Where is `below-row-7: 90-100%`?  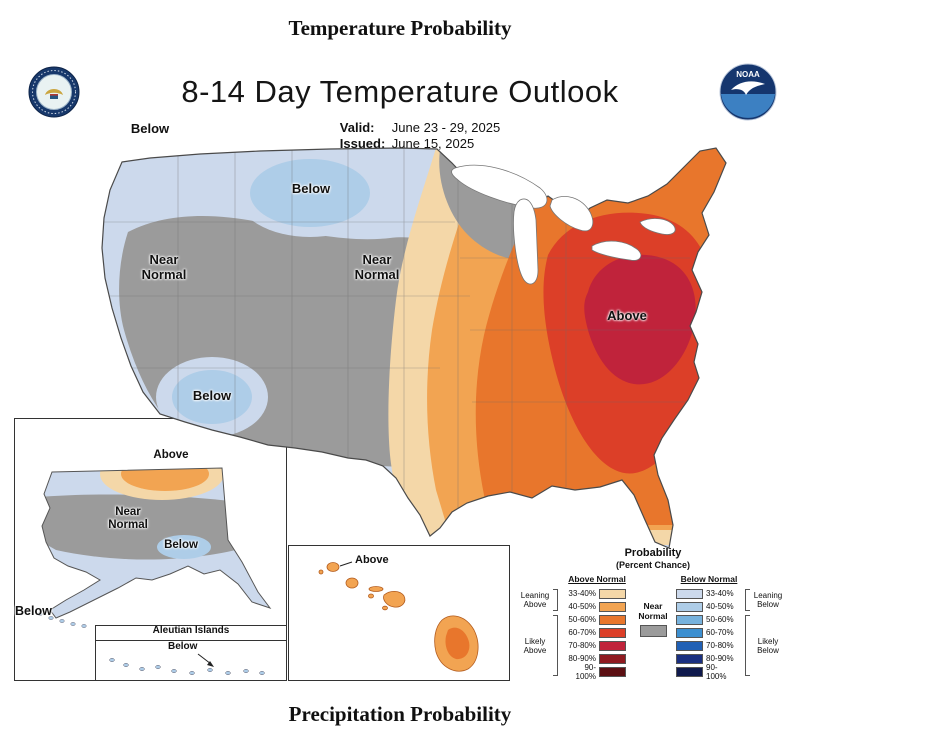 below-row-7: 90-100% is located at coordinates (709, 671).